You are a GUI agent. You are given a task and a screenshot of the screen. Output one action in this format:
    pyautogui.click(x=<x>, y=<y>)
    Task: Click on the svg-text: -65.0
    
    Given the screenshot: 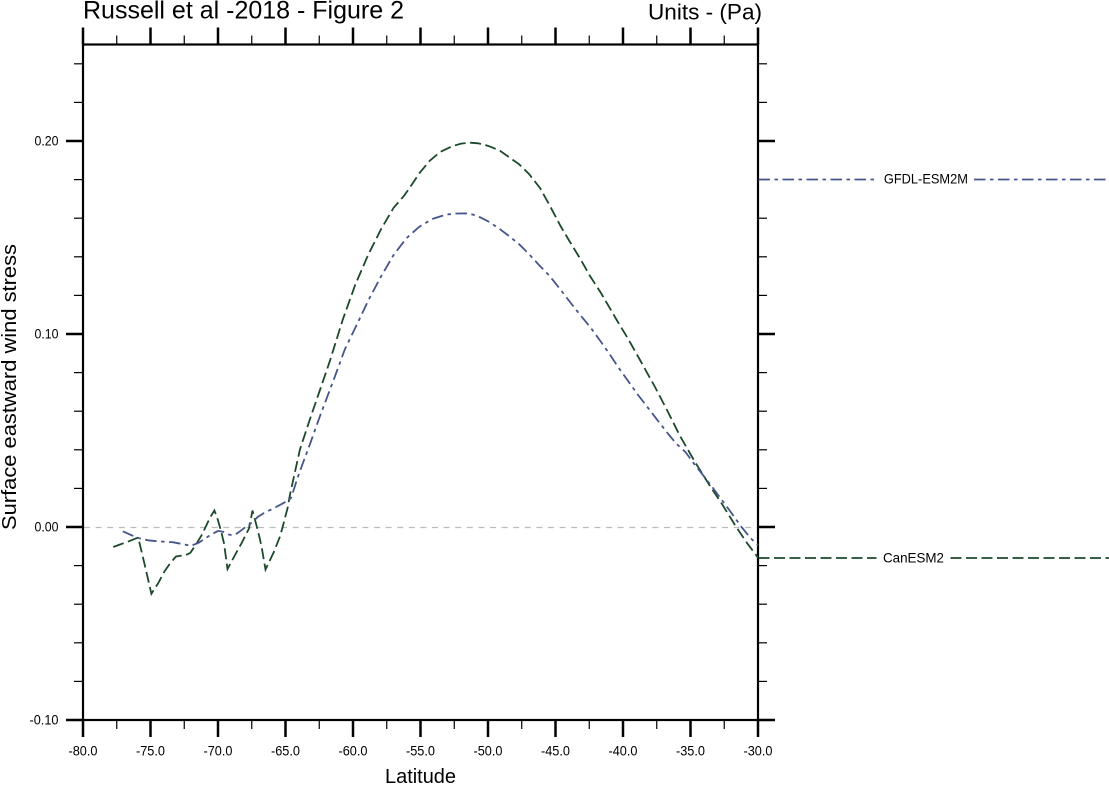 What is the action you would take?
    pyautogui.click(x=285, y=751)
    